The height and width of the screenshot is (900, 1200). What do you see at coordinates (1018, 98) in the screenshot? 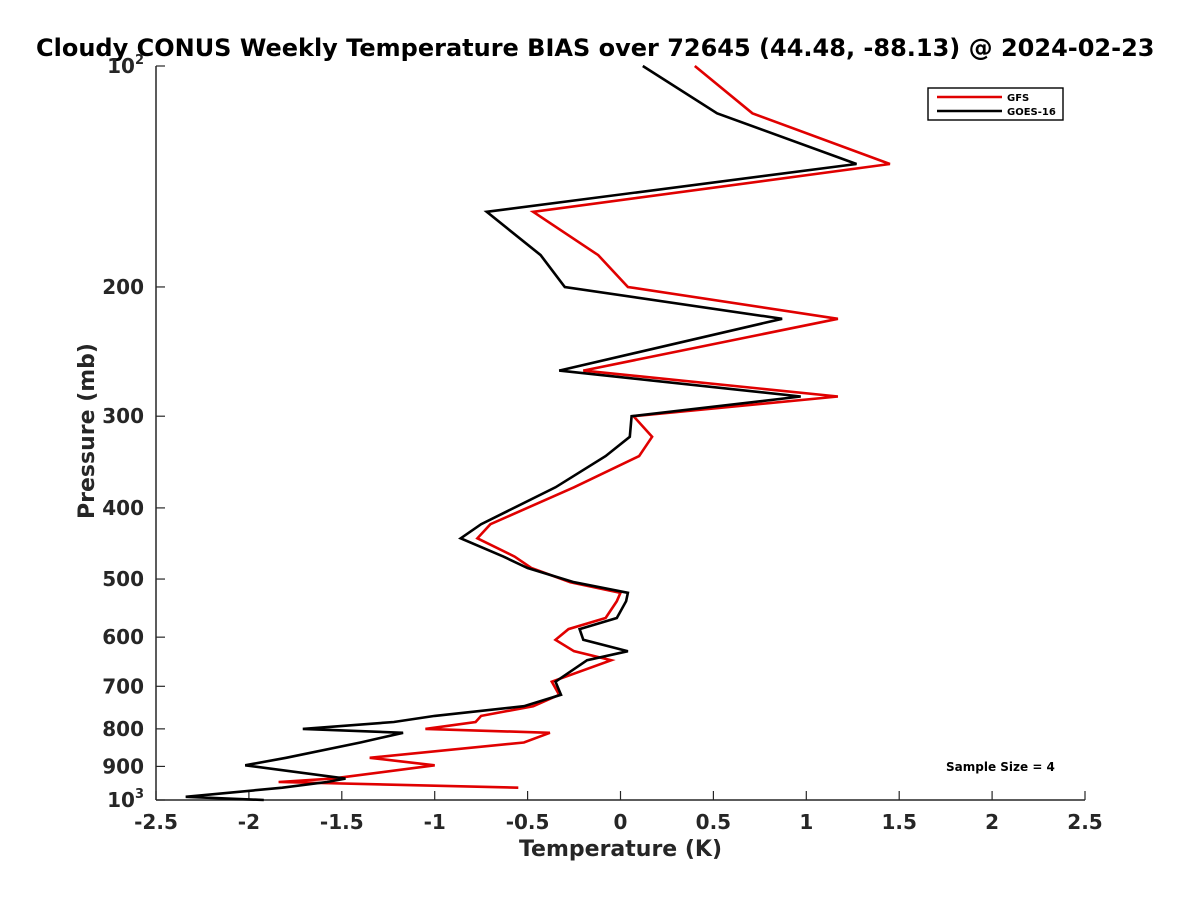
I see `legend-label-gfs: GFS` at bounding box center [1018, 98].